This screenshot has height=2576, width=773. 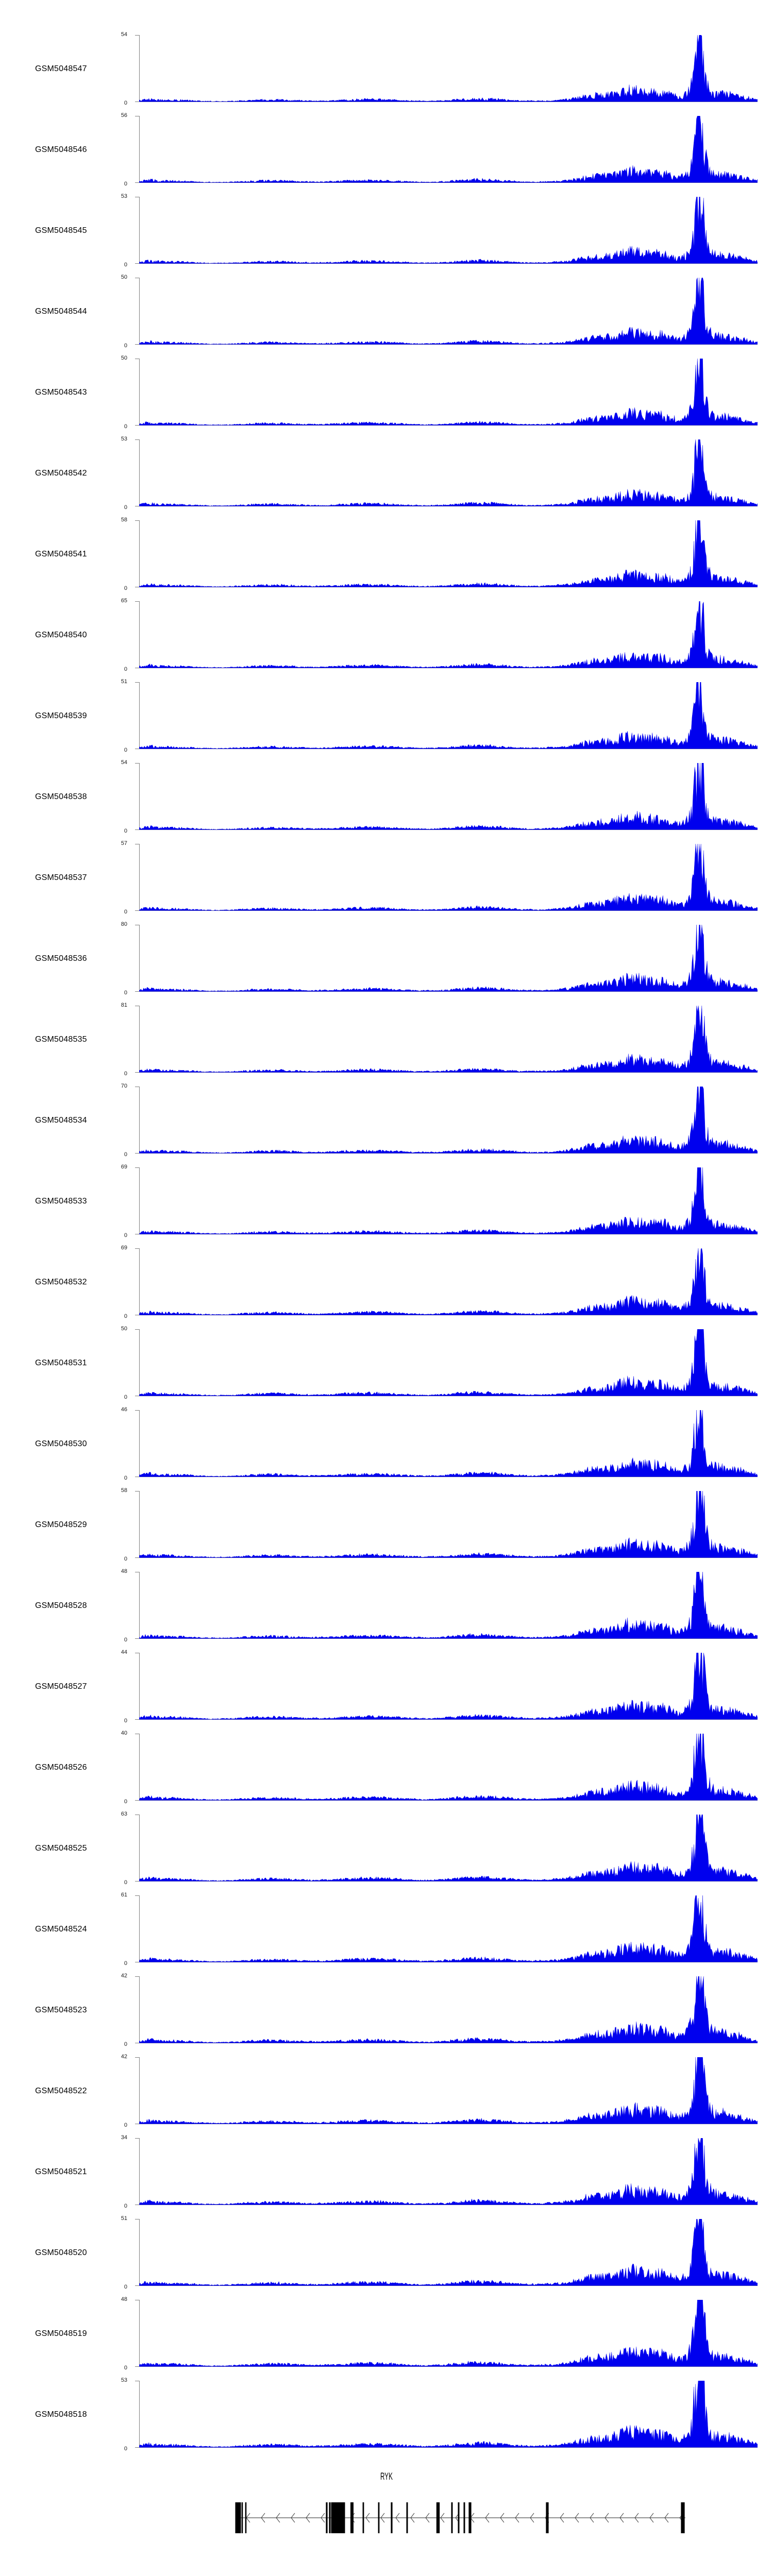 What do you see at coordinates (386, 1524) in the screenshot?
I see `coverage-track: GSM5048529 58 0` at bounding box center [386, 1524].